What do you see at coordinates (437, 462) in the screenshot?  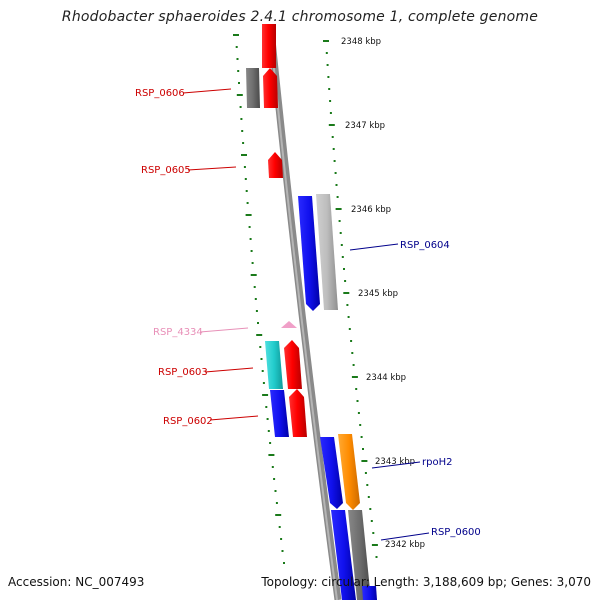 I see `gene-label-rpoh2: rpoH2` at bounding box center [437, 462].